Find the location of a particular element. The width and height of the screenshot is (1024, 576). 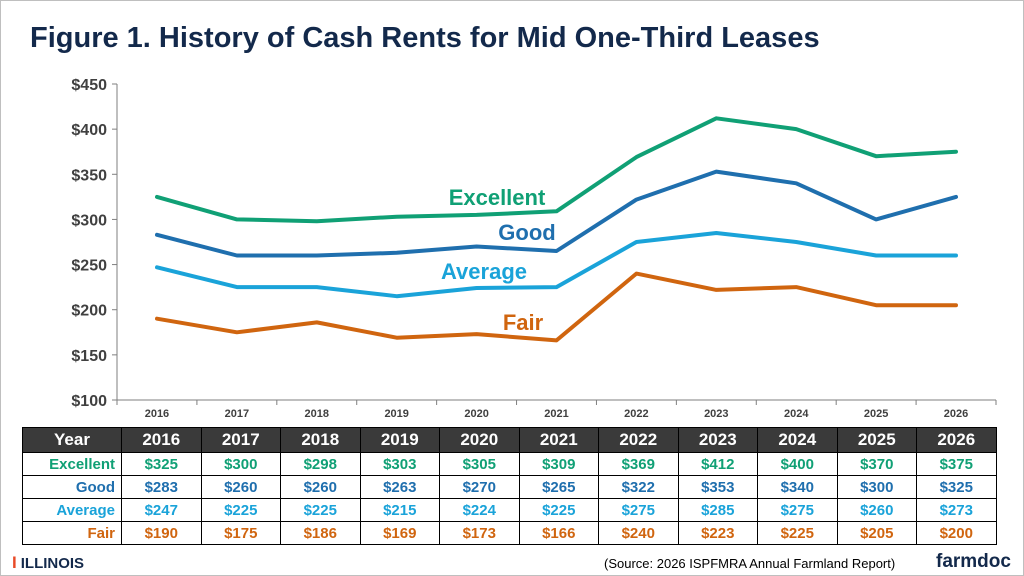

y-tick-label: $450 is located at coordinates (89, 85).